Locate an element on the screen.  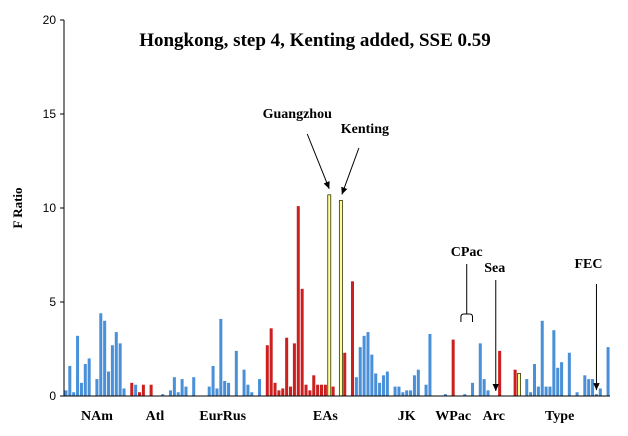
y-tick-label: 20 is located at coordinates (50, 20).